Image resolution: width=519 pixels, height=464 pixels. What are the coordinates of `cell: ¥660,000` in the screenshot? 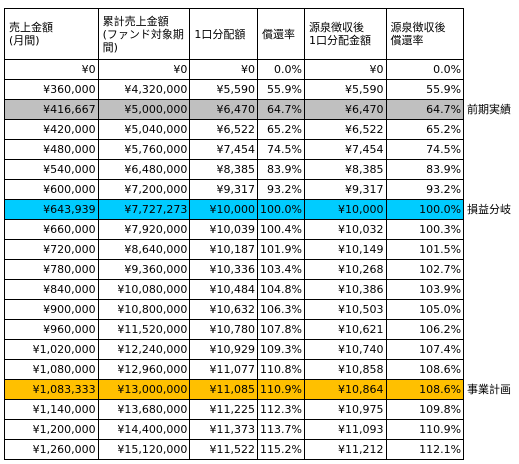 It's located at (51, 229).